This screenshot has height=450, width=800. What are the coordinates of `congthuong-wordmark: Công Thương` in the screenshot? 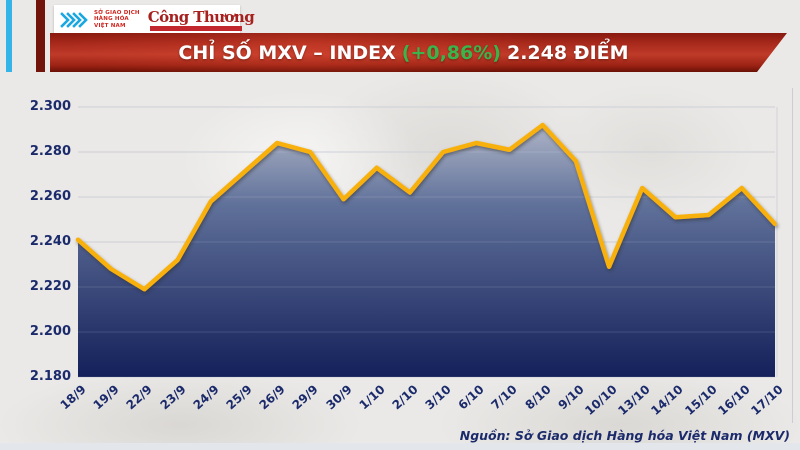 It's located at (201, 16).